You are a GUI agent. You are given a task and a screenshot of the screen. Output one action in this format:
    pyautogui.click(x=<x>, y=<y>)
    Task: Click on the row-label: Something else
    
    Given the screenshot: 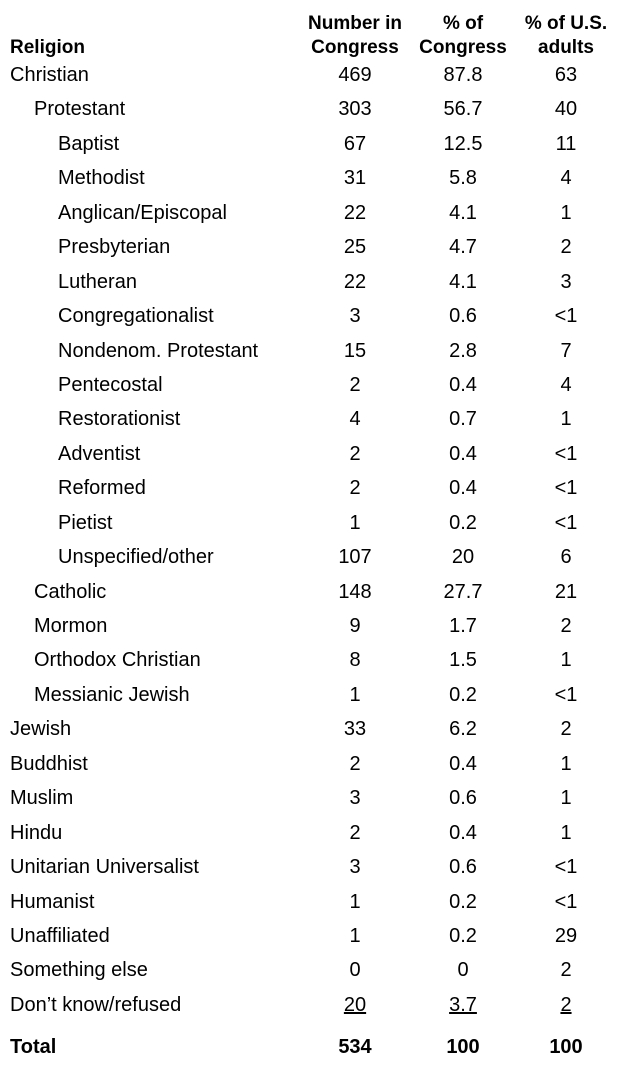 What is the action you would take?
    pyautogui.click(x=79, y=970)
    